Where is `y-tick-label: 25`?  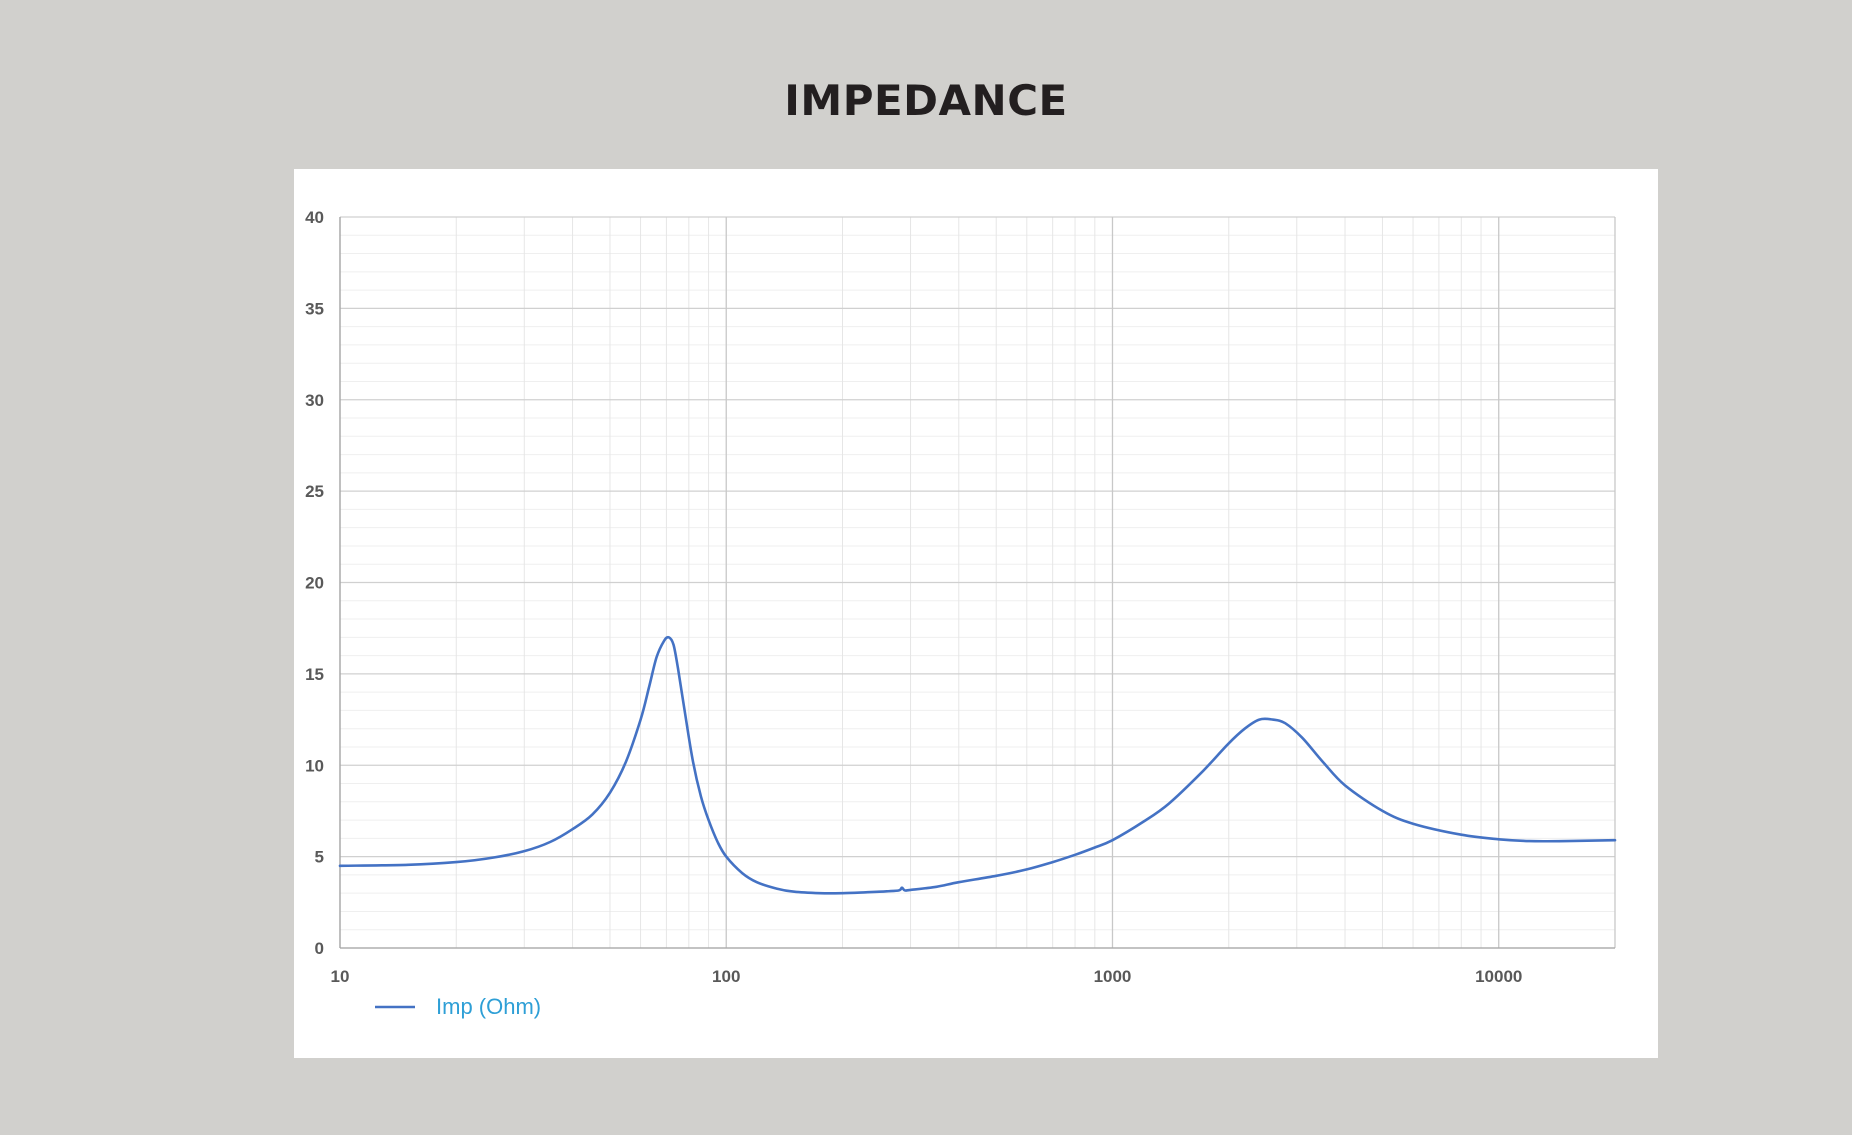 y-tick-label: 25 is located at coordinates (314, 491).